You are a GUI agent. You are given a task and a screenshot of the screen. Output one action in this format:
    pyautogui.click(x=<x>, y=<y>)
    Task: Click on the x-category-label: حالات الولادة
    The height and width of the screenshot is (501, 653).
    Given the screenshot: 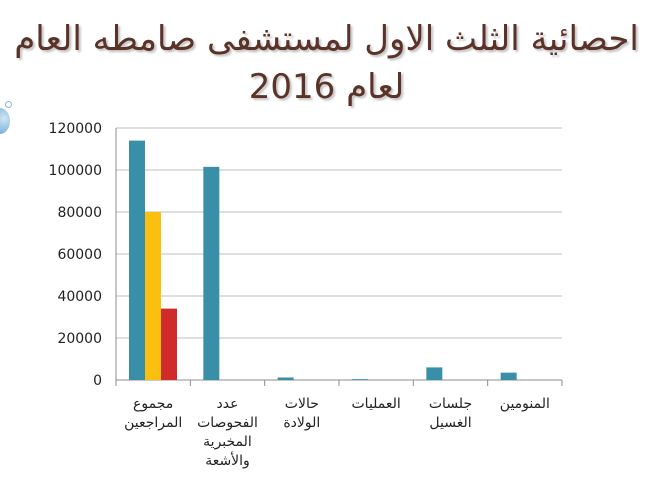 What is the action you would take?
    pyautogui.click(x=301, y=413)
    